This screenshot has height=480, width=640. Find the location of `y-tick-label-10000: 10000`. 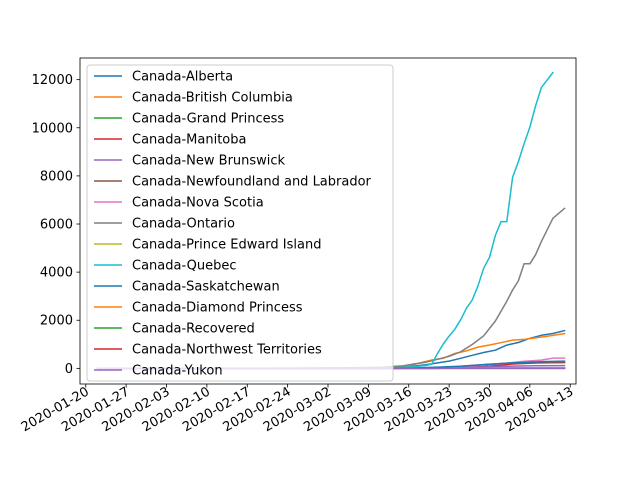

y-tick-label-10000: 10000 is located at coordinates (52, 128).